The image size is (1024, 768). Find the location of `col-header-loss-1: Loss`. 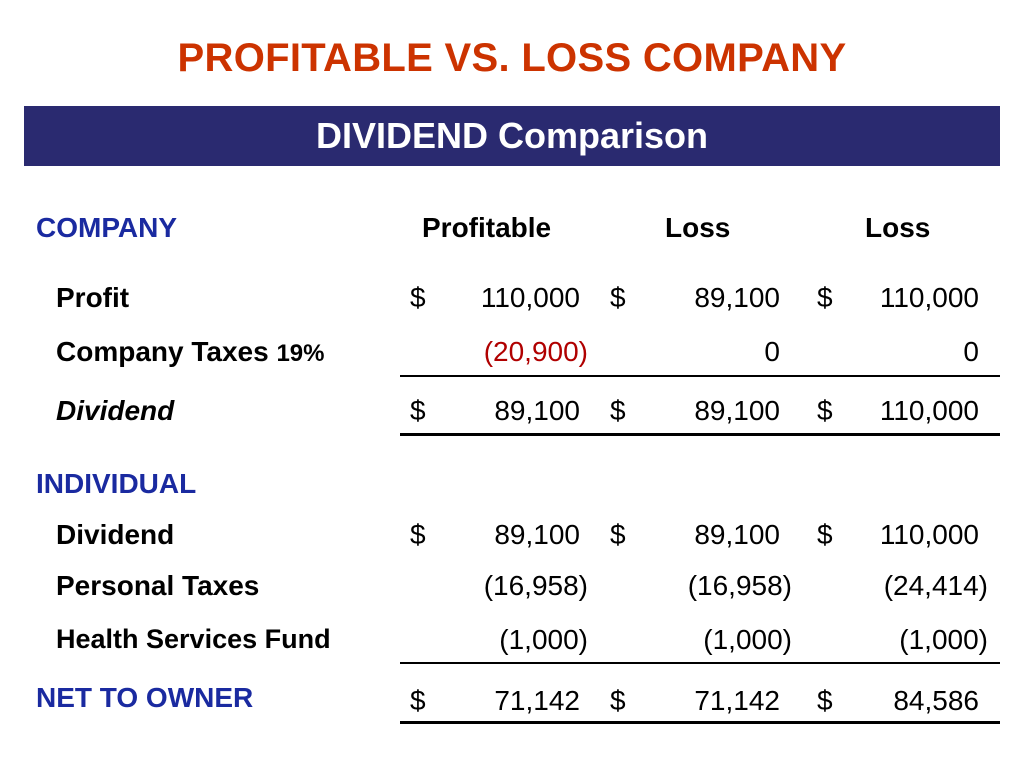

col-header-loss-1: Loss is located at coordinates (698, 227).